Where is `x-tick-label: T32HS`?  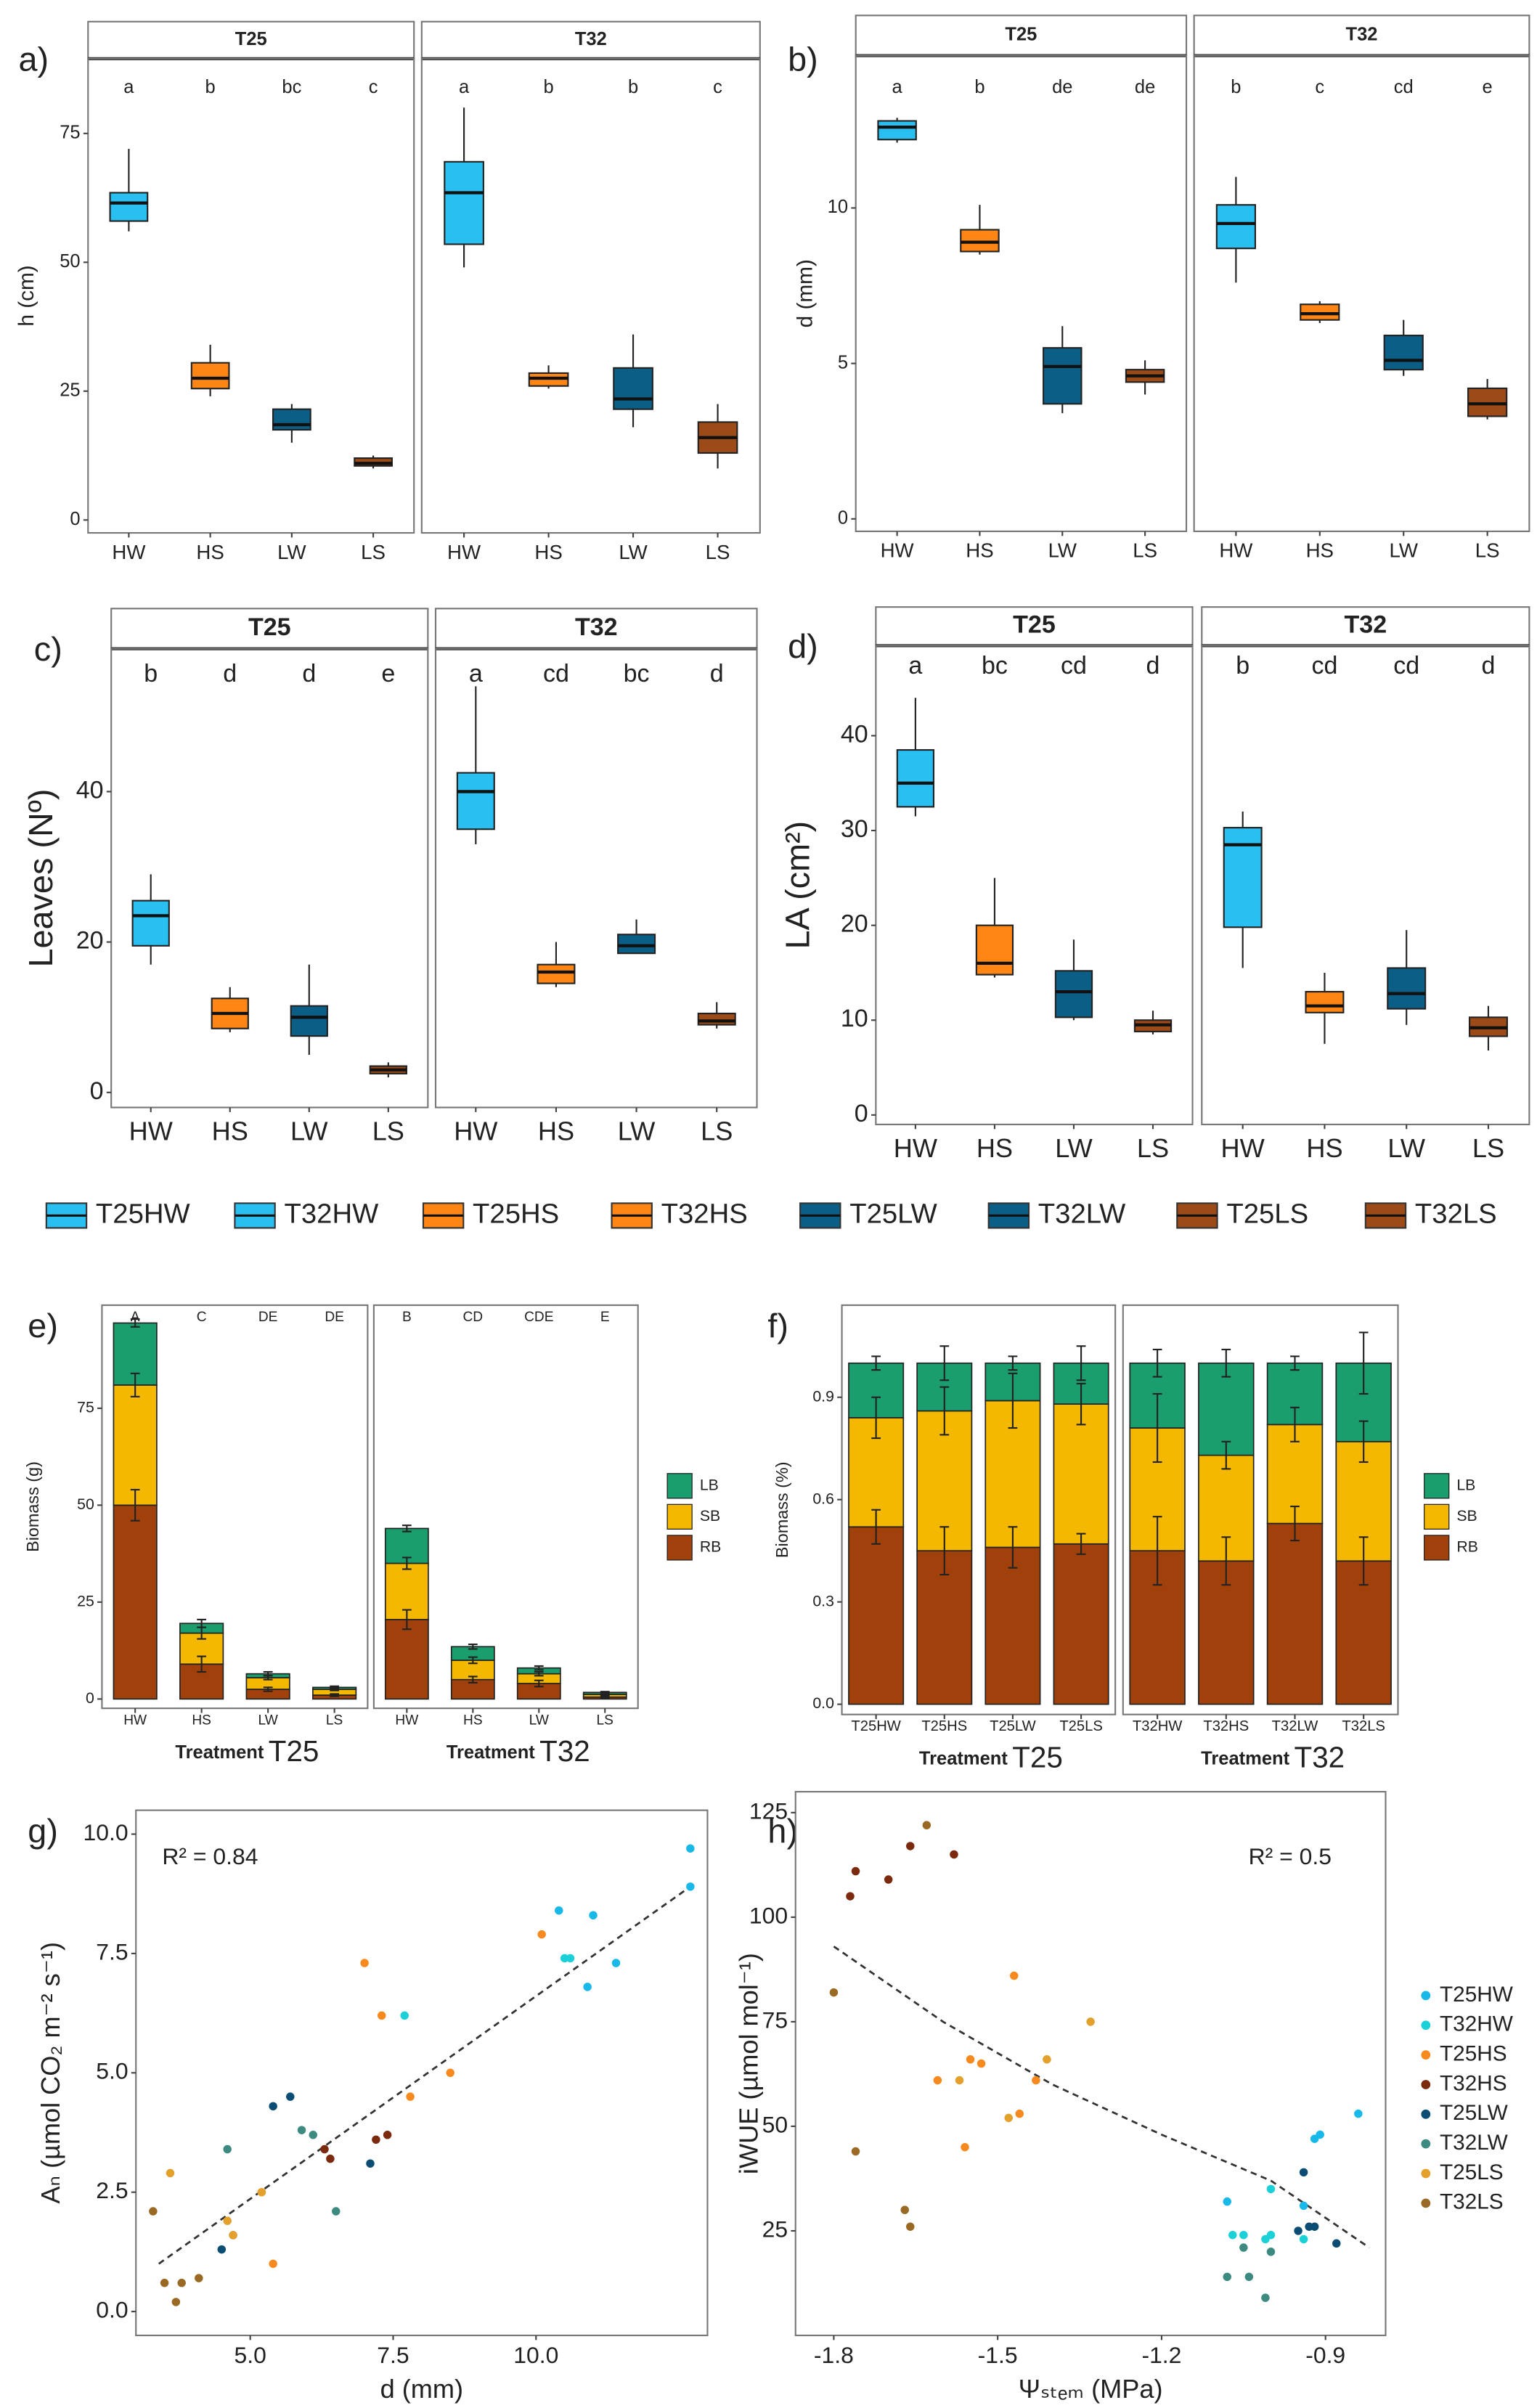
x-tick-label: T32HS is located at coordinates (1226, 1726).